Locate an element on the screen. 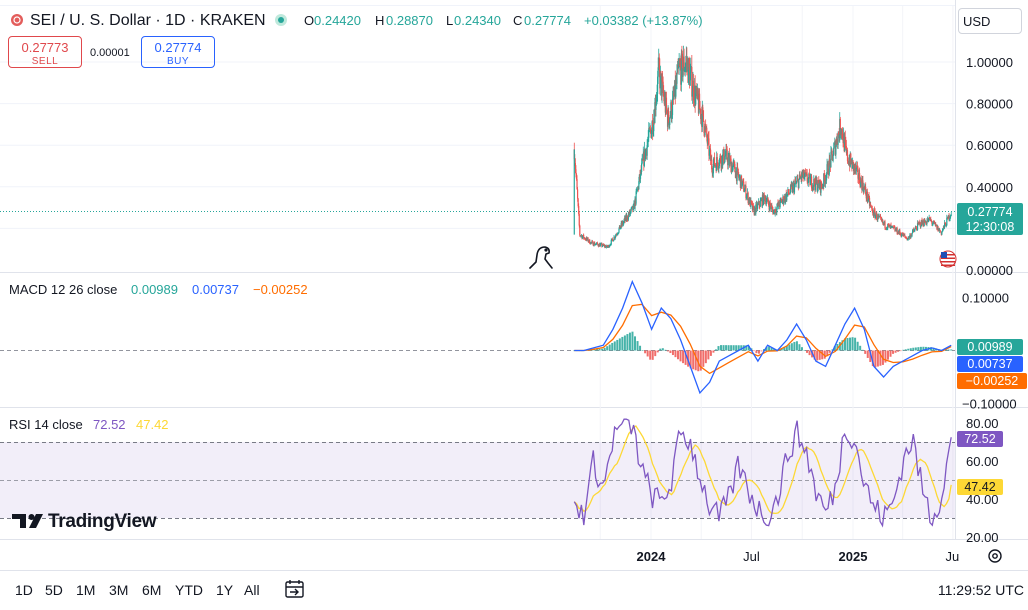 The width and height of the screenshot is (1028, 610). timeframe-ytd: YTD is located at coordinates (189, 590).